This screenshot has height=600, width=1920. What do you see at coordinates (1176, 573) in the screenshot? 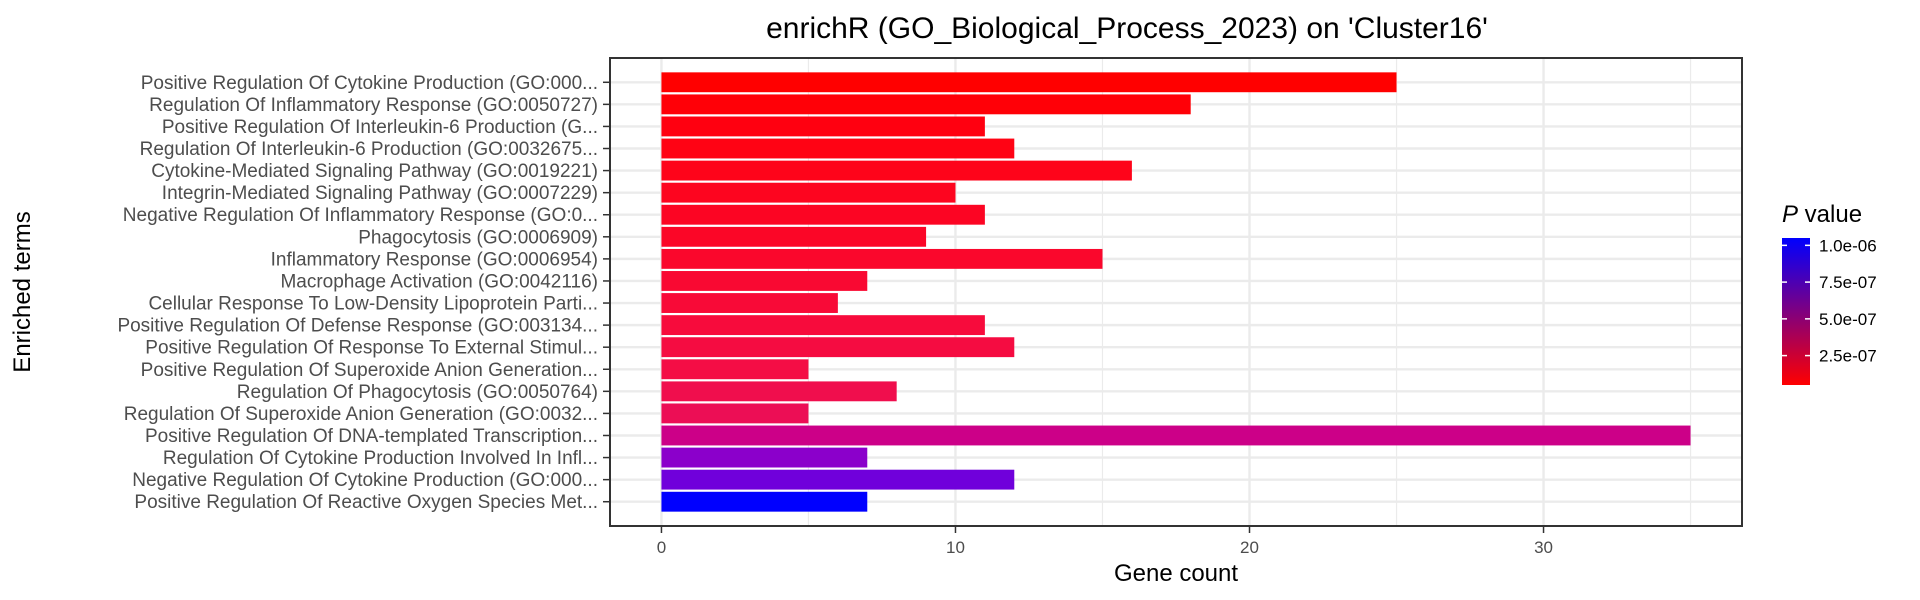
I see `x-axis-title: Gene count` at bounding box center [1176, 573].